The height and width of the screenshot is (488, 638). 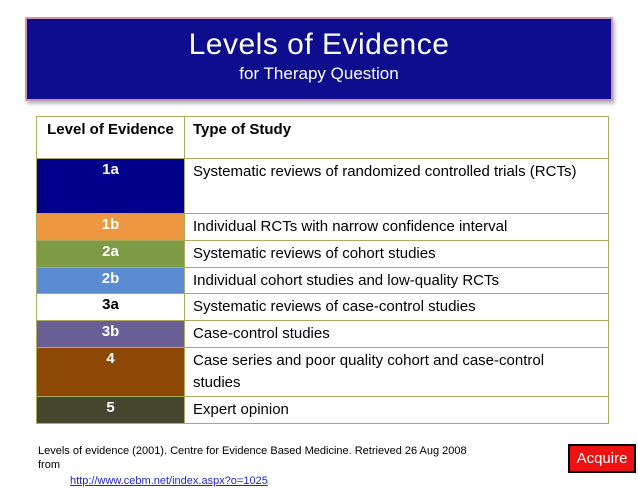 I want to click on level-cell-2a: 2a, so click(x=110, y=253).